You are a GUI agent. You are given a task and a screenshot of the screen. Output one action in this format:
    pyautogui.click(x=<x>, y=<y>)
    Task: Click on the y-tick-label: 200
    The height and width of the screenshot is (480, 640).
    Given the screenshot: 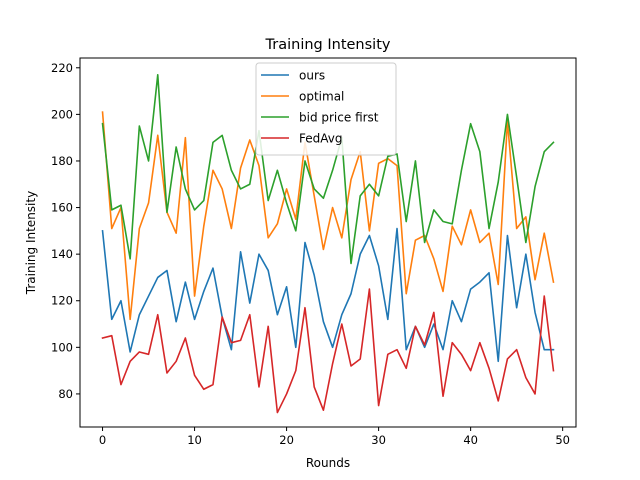 What is the action you would take?
    pyautogui.click(x=62, y=114)
    